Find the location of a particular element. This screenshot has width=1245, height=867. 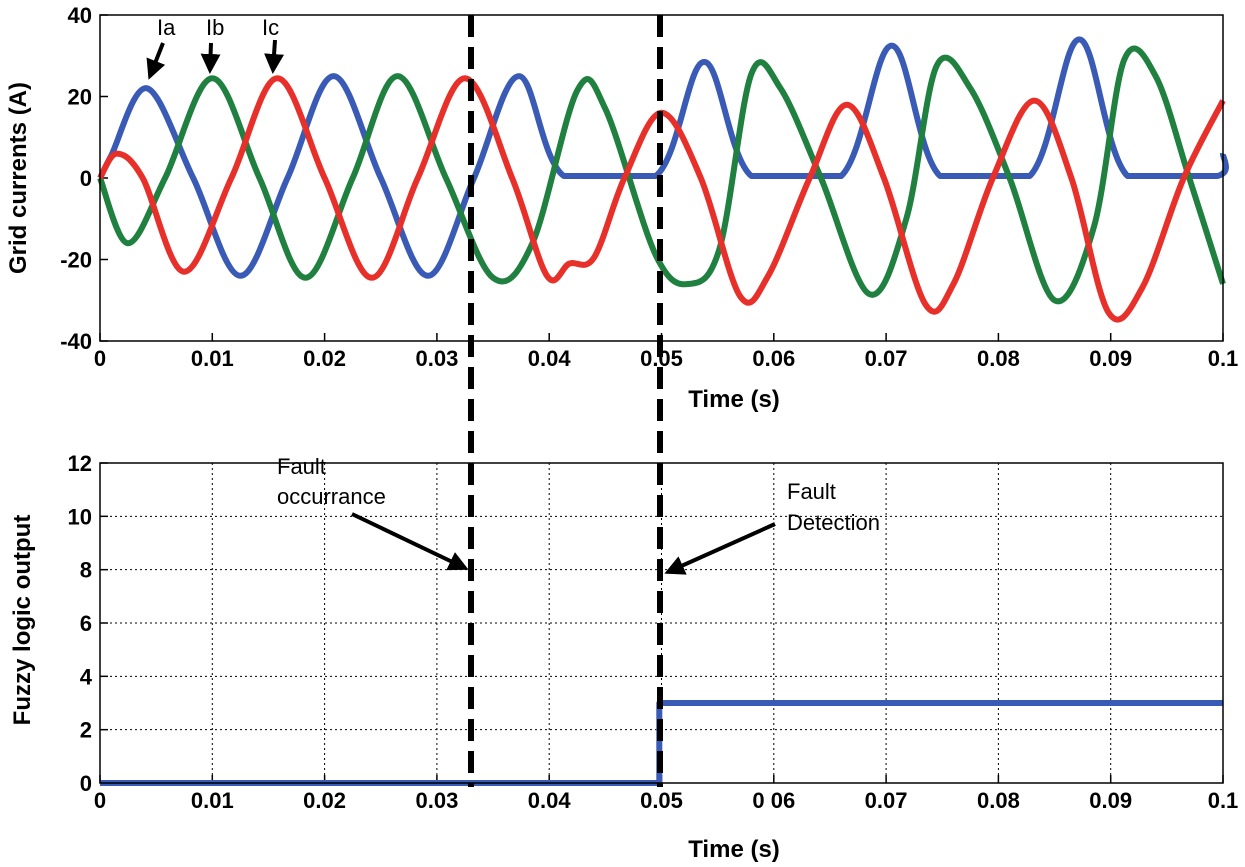

label-ic: Ic is located at coordinates (270, 27).